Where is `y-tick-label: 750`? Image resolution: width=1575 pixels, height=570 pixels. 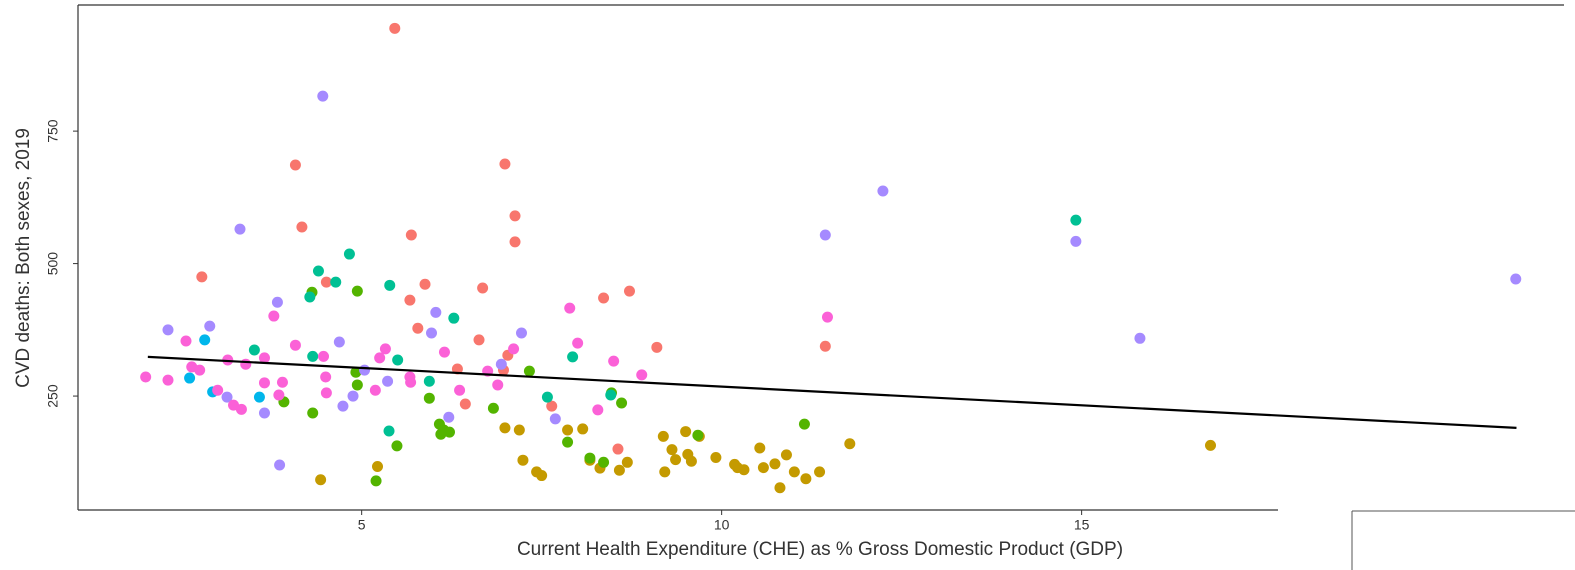 y-tick-label: 750 is located at coordinates (53, 131).